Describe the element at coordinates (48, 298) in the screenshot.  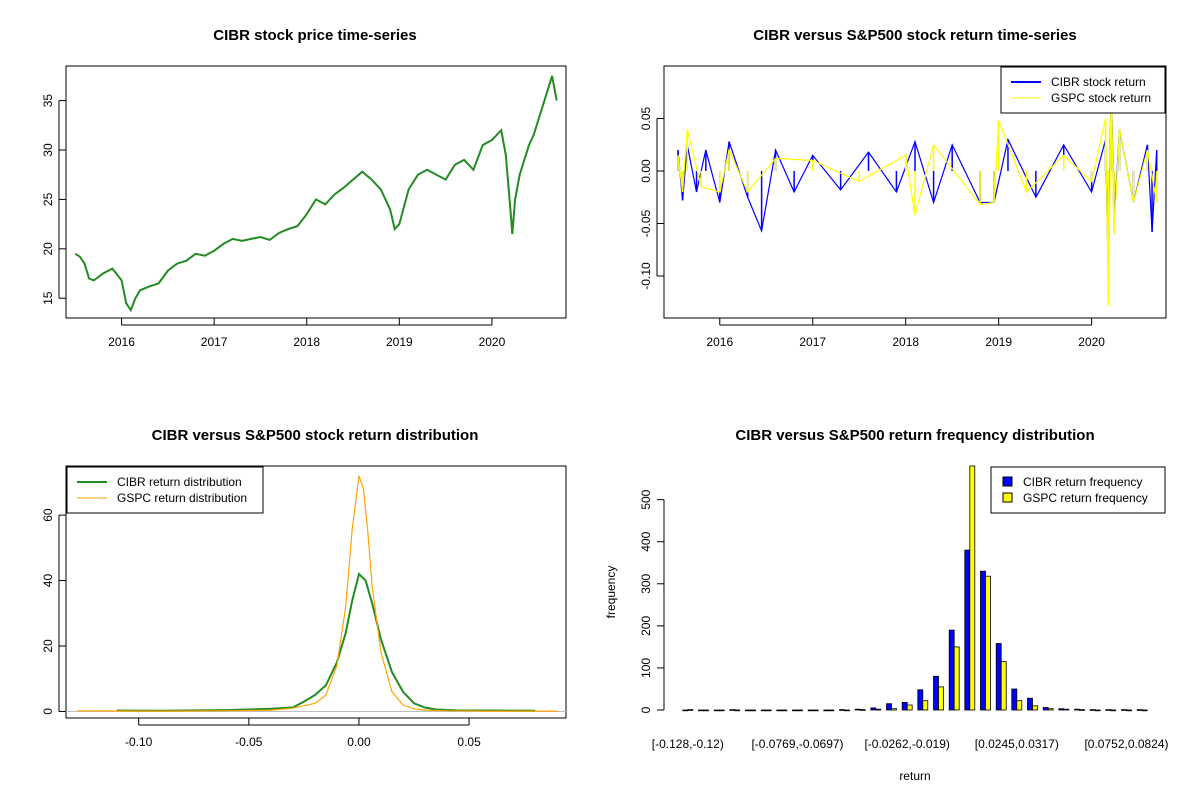
I see `y-tick-label: 15` at that location.